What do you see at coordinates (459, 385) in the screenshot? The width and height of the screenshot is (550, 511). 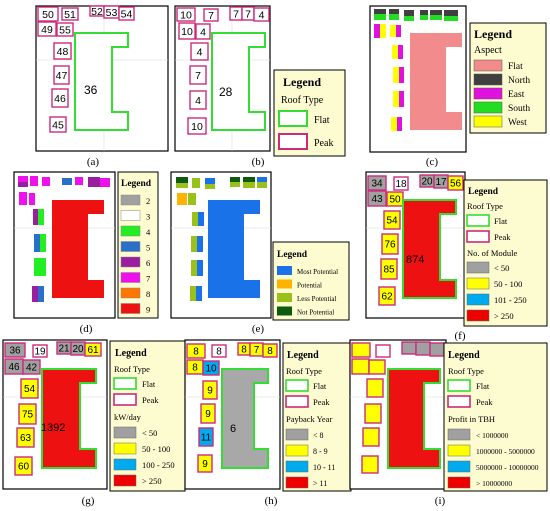 I see `legend-i-flat-swatch` at bounding box center [459, 385].